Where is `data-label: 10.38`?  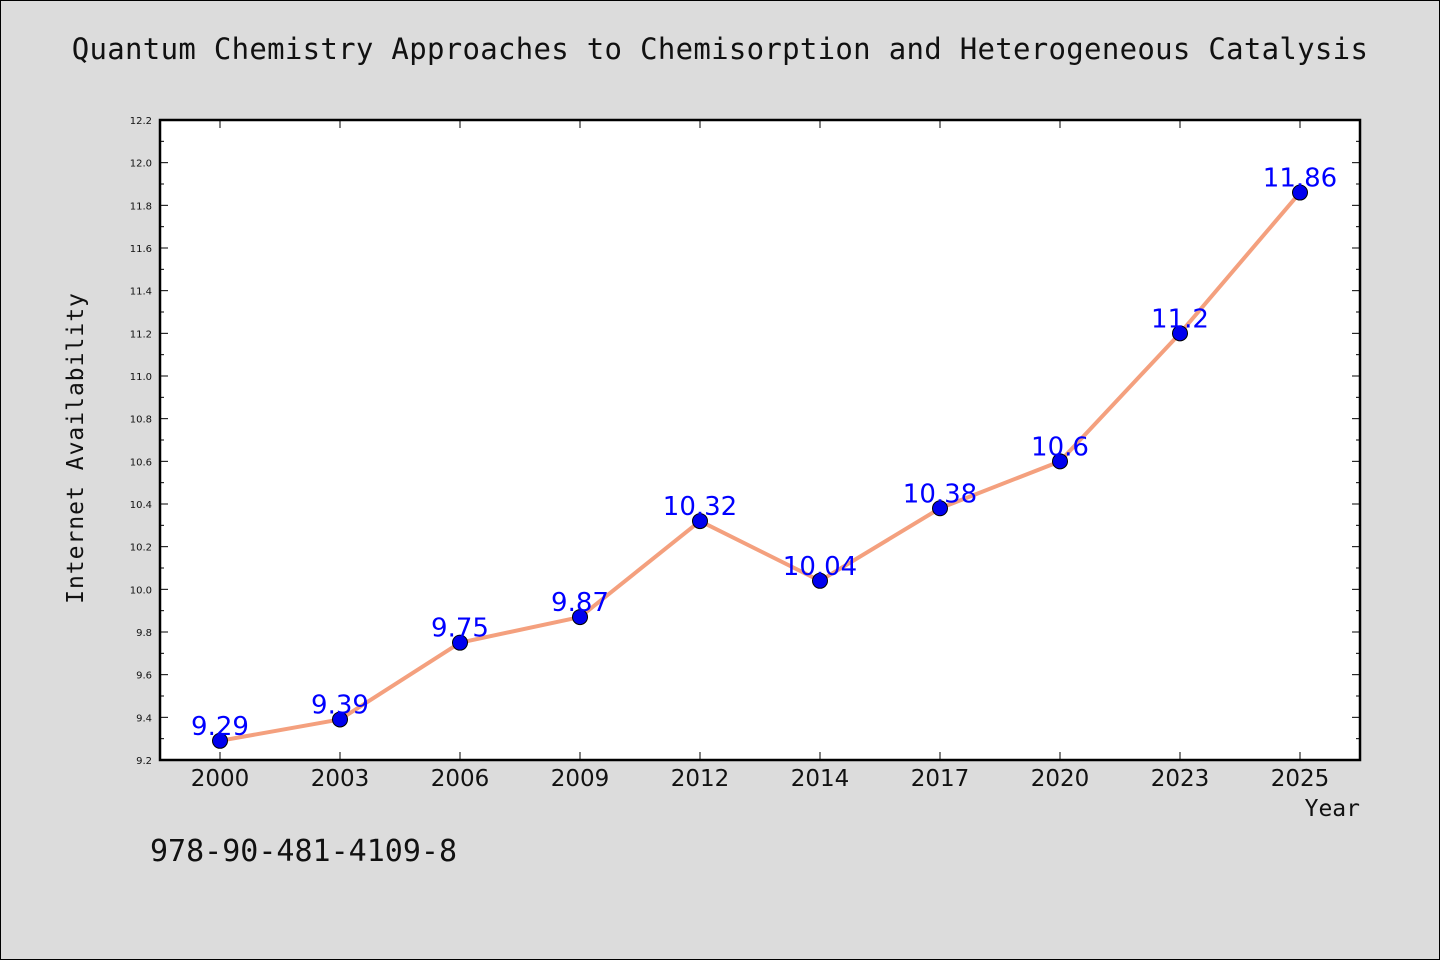 data-label: 10.38 is located at coordinates (940, 494).